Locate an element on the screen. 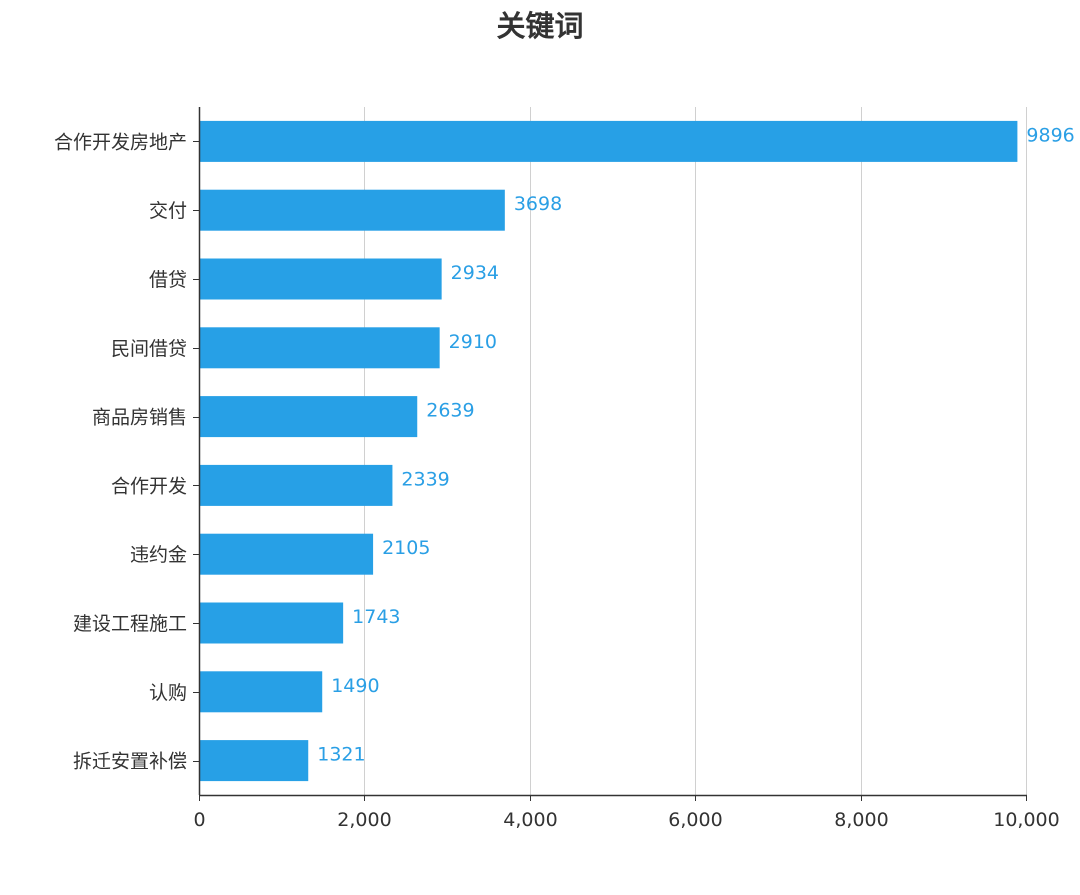 This screenshot has height=895, width=1080. chart-title: 关键词 is located at coordinates (540, 26).